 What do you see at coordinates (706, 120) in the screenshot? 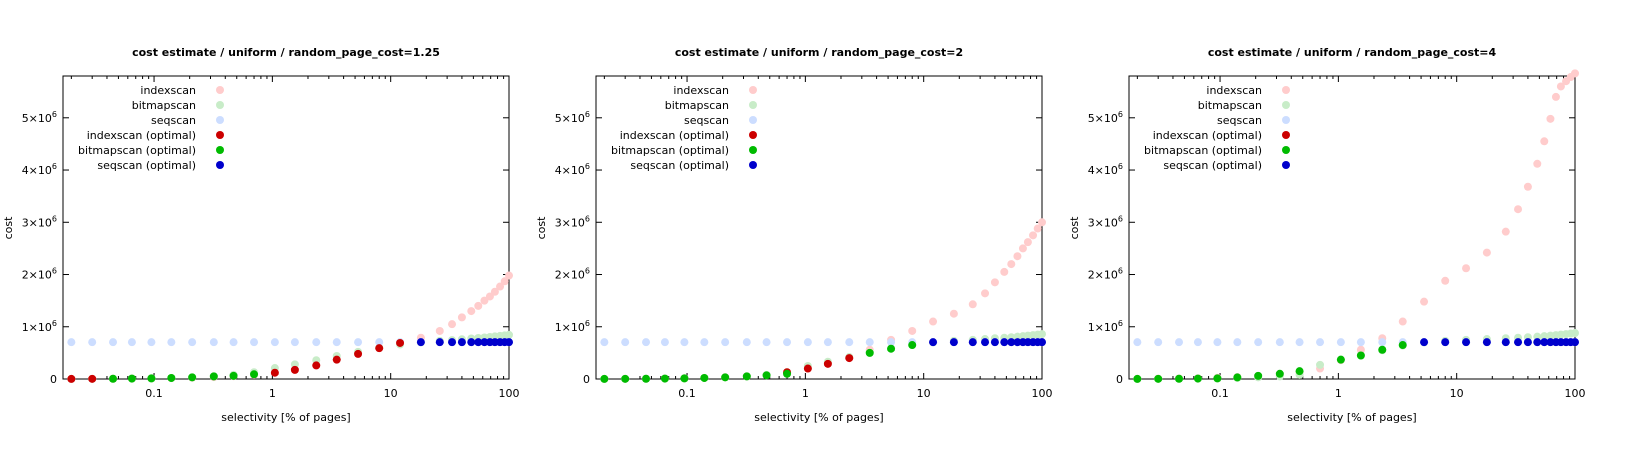
I see `legend-label: seqscan` at bounding box center [706, 120].